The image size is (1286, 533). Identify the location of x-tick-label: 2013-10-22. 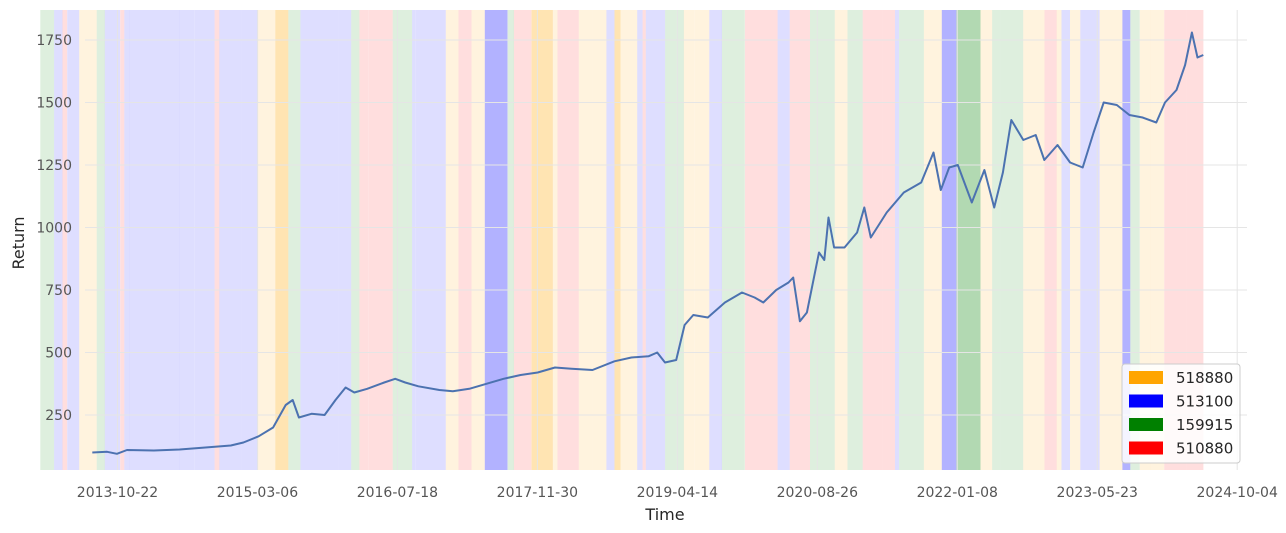
(117, 493).